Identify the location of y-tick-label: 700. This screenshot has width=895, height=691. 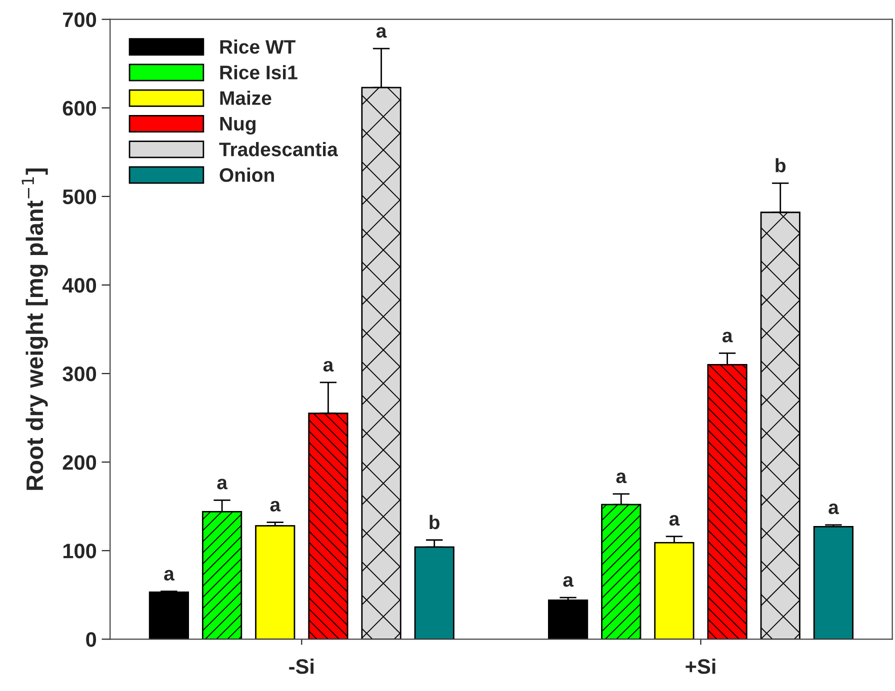
(79, 20).